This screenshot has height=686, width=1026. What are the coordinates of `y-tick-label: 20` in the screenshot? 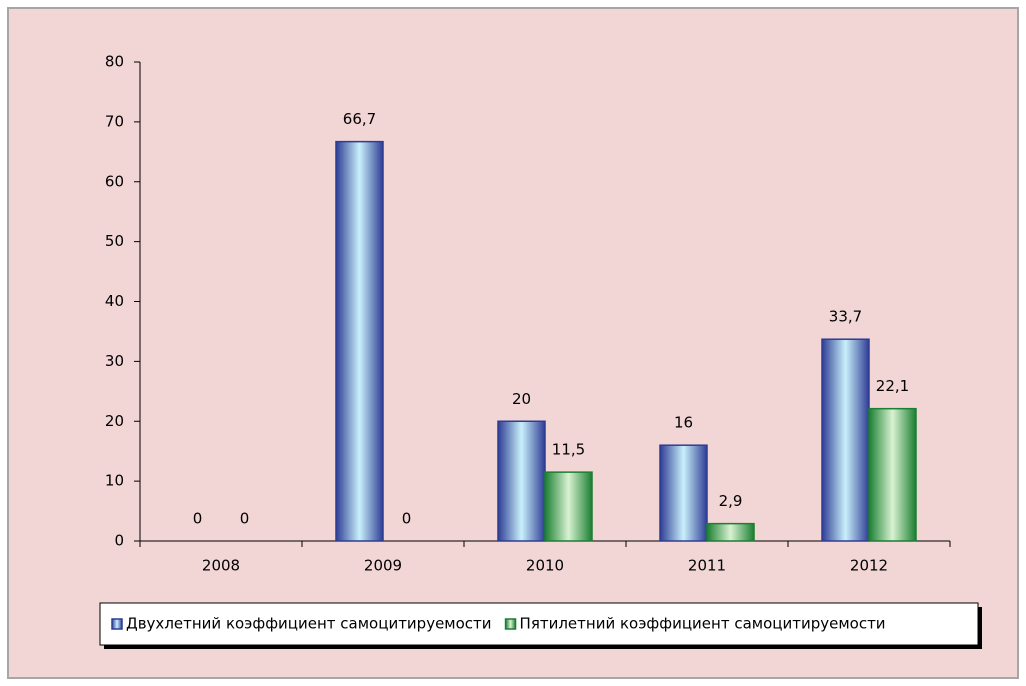 It's located at (114, 421).